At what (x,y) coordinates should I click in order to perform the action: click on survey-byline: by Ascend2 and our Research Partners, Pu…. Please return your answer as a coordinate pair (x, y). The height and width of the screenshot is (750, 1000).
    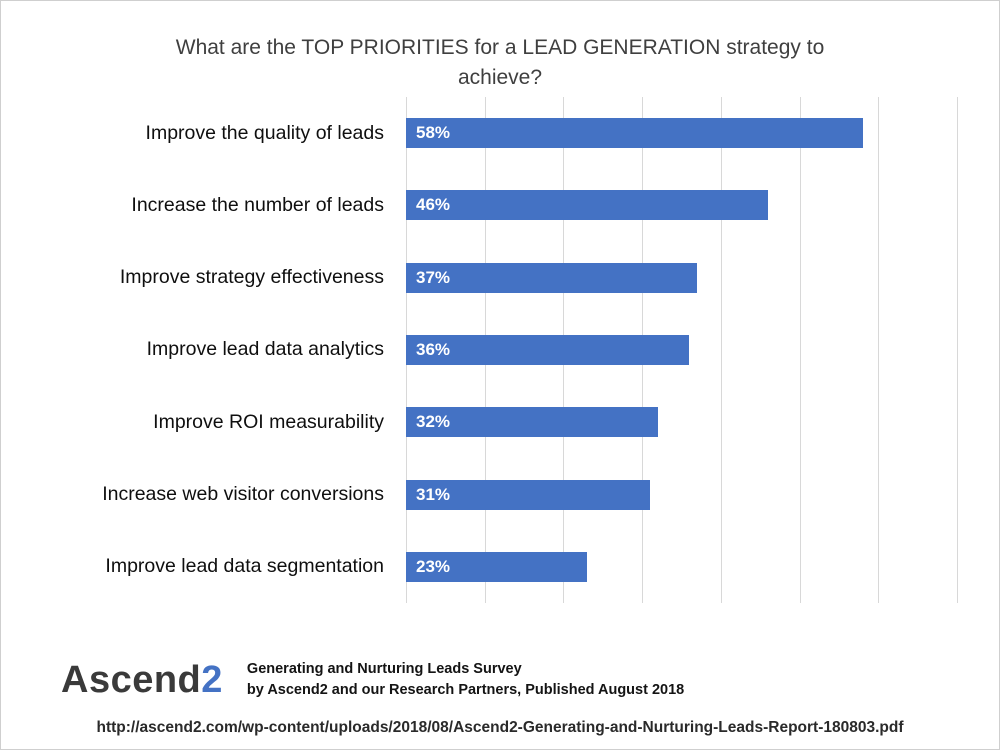
    Looking at the image, I should click on (465, 689).